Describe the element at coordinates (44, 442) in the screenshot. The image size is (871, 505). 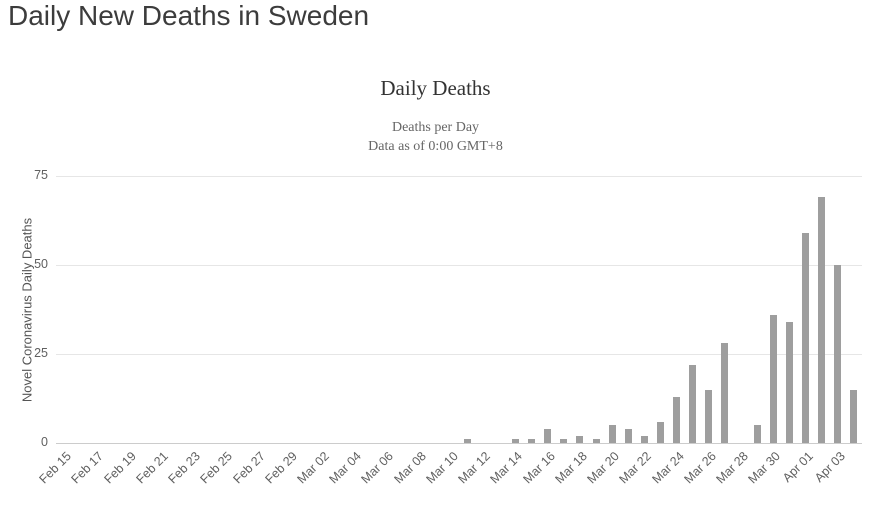
I see `y-axis-tick-label: 0` at that location.